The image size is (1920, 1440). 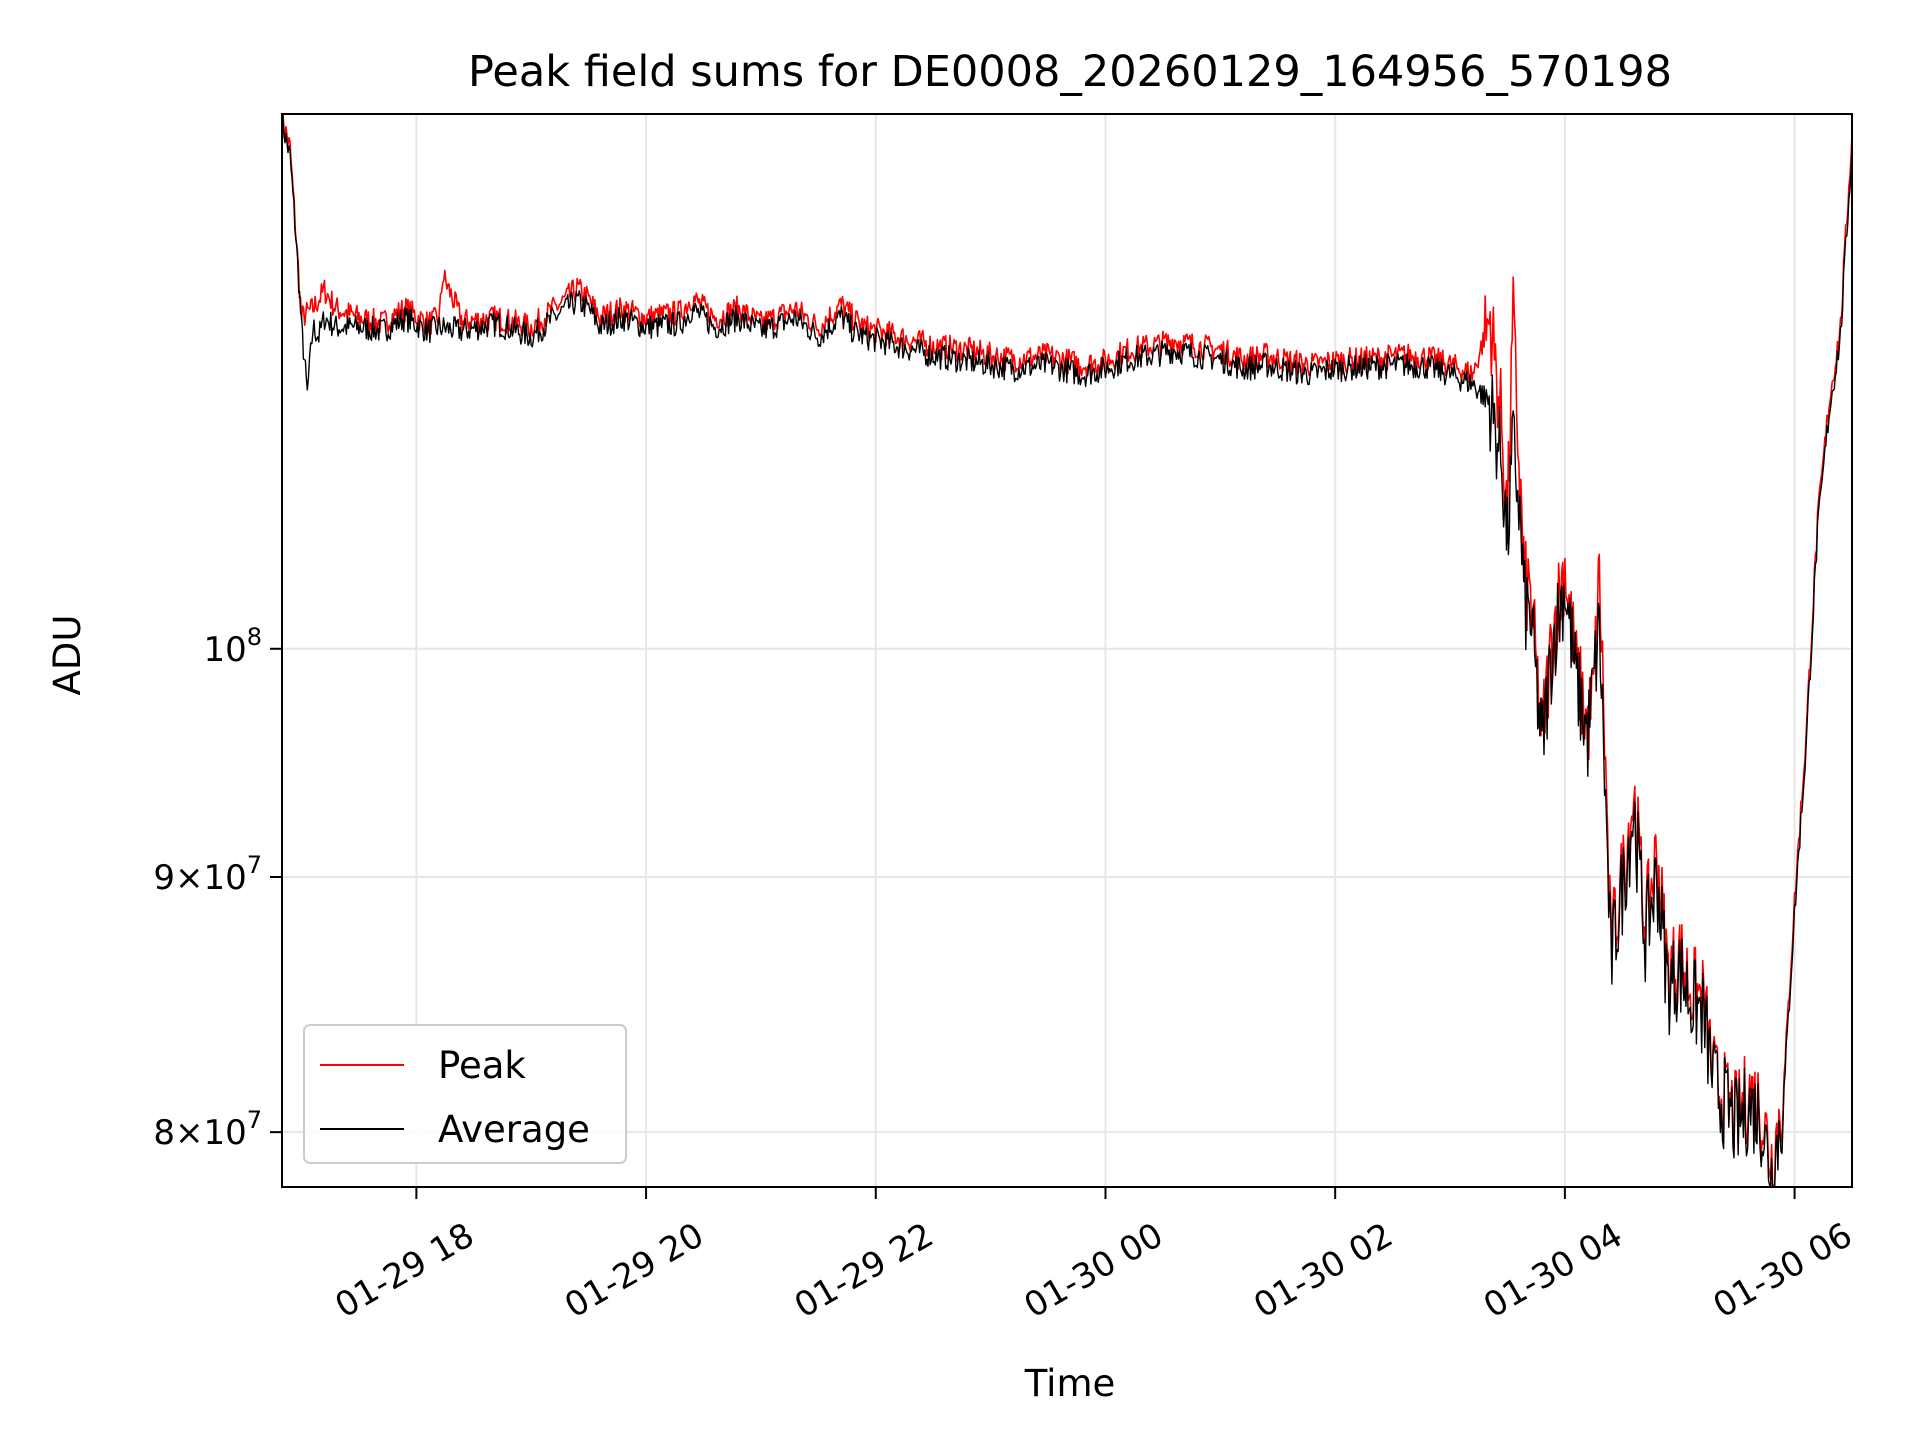 I want to click on y-tick-label: 8×107, so click(x=207, y=1129).